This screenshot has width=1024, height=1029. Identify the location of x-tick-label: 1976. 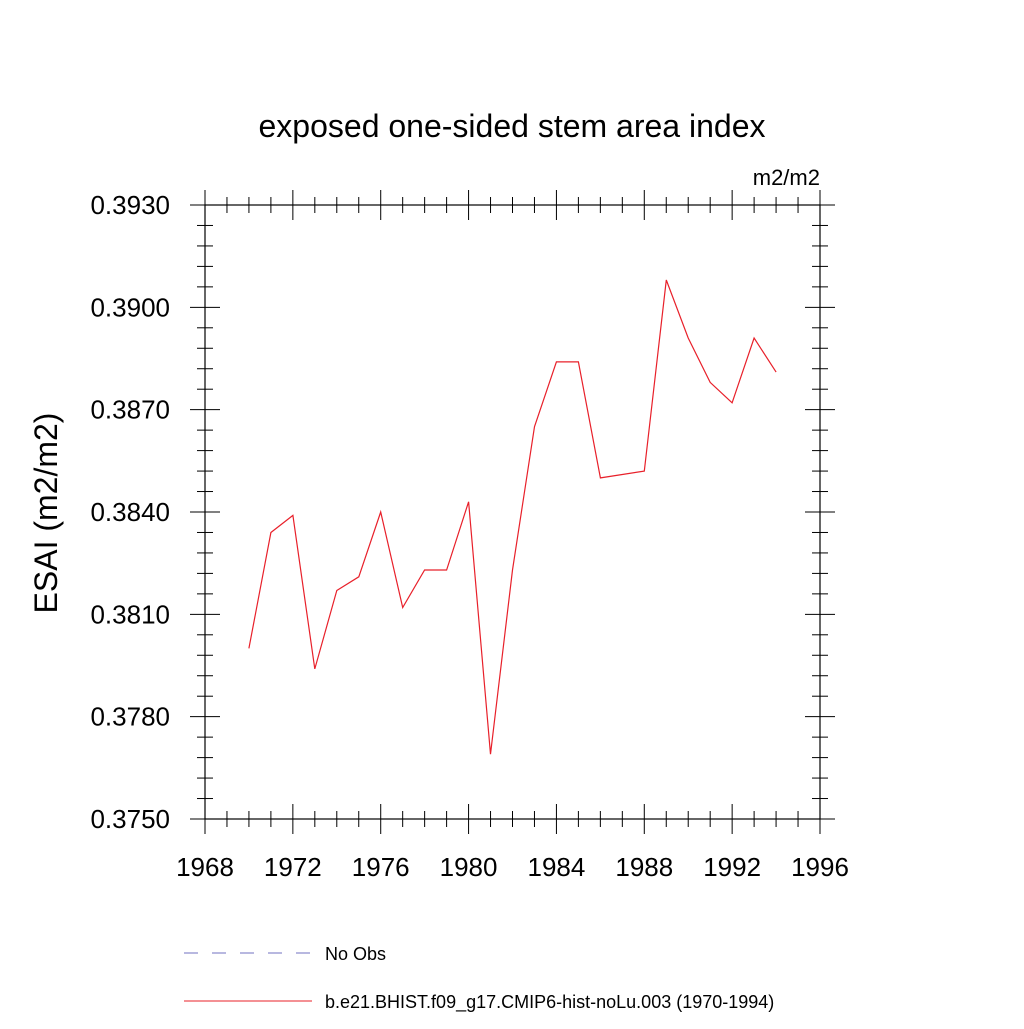
(381, 867).